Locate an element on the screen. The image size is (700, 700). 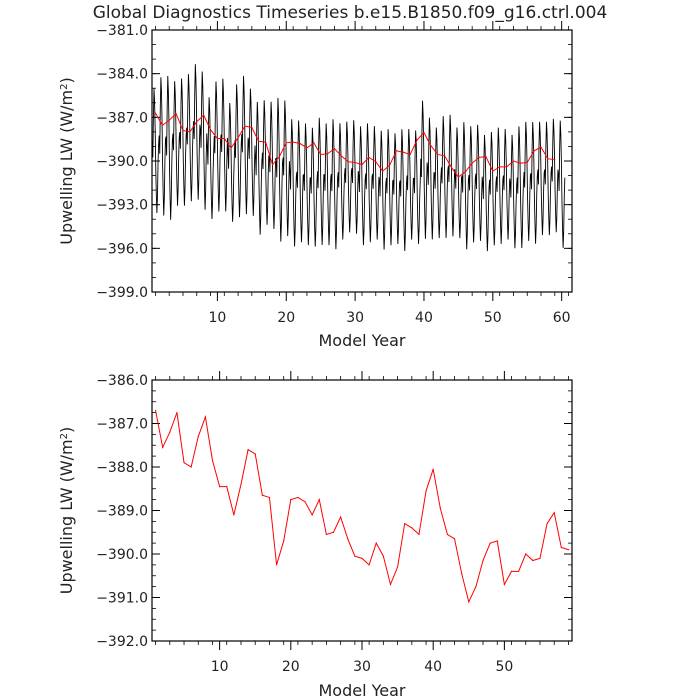
y-tick-label: −392.0 is located at coordinates (122, 642).